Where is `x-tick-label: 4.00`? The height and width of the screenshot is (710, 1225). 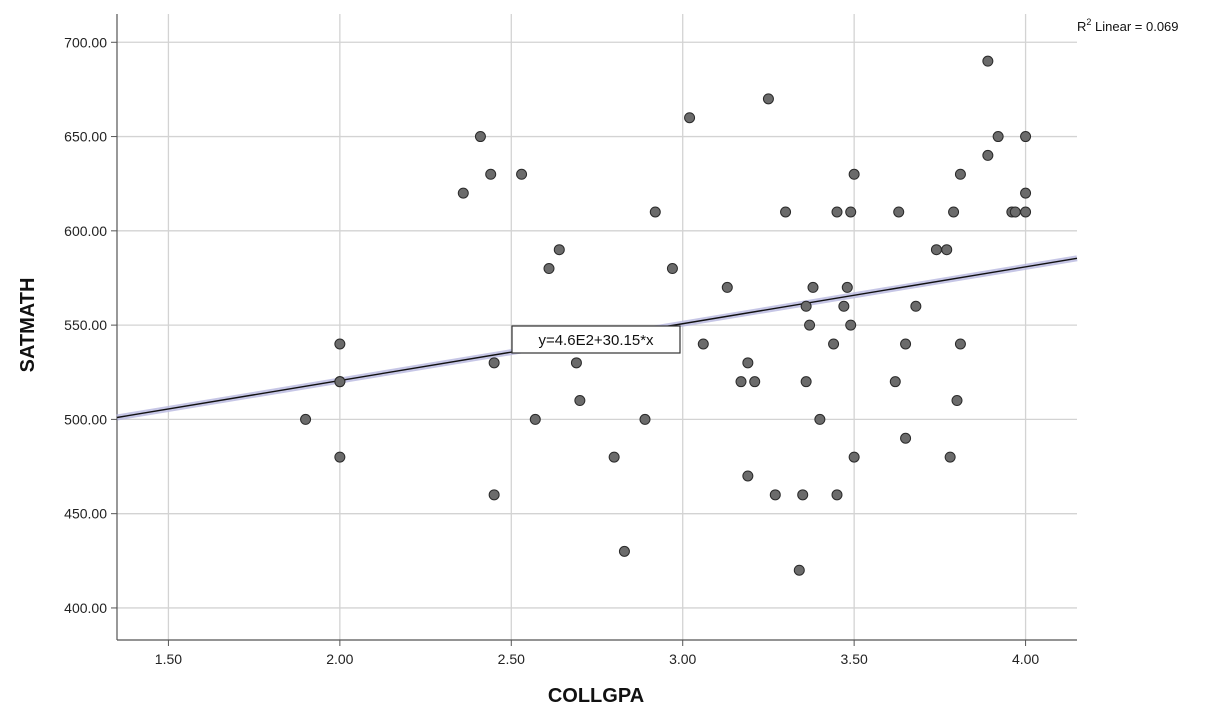 x-tick-label: 4.00 is located at coordinates (1025, 659).